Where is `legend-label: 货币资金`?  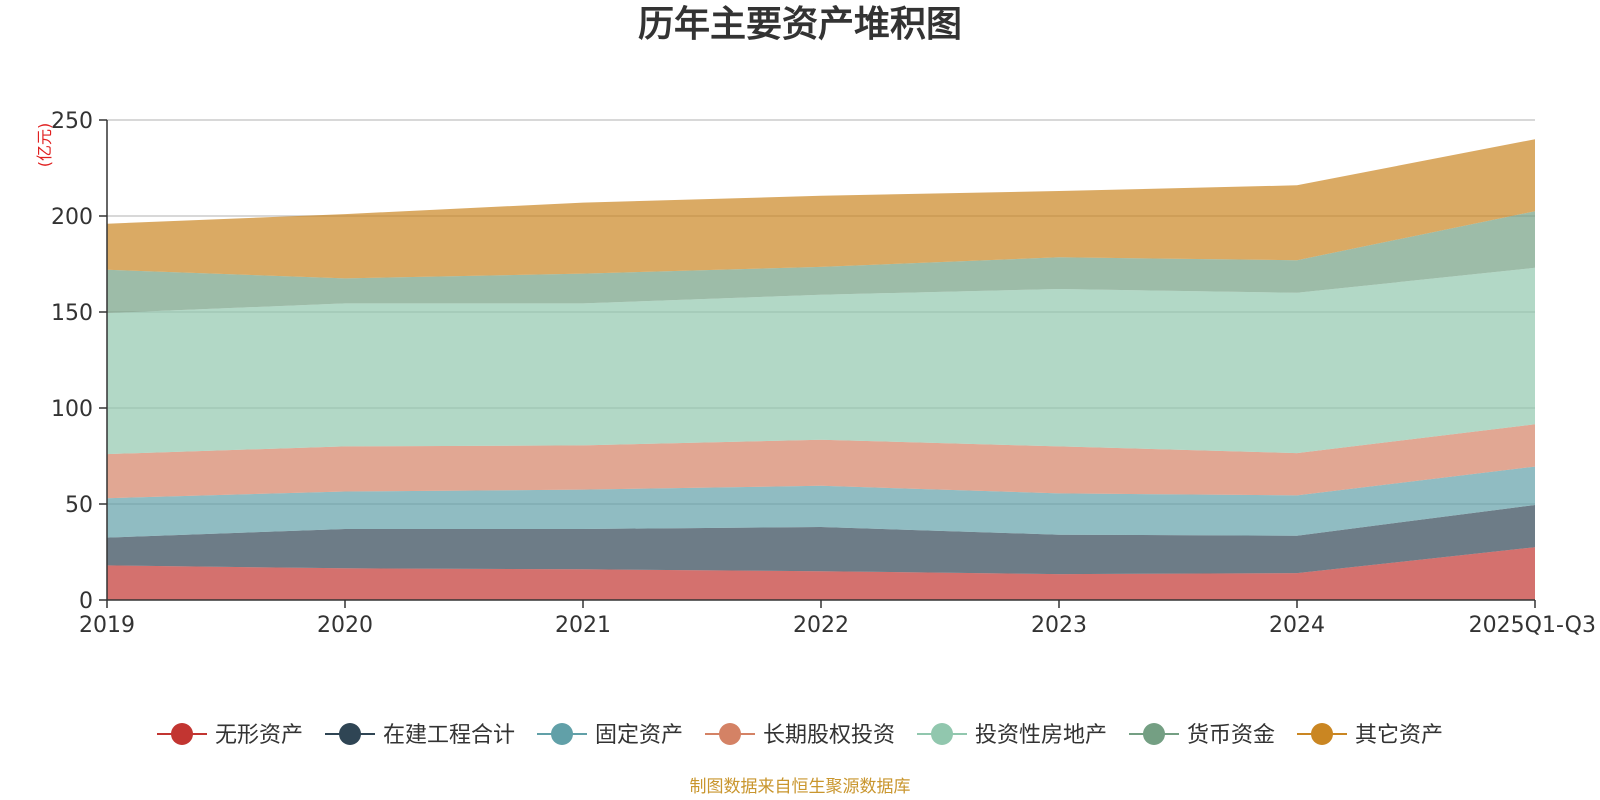
legend-label: 货币资金 is located at coordinates (1231, 735).